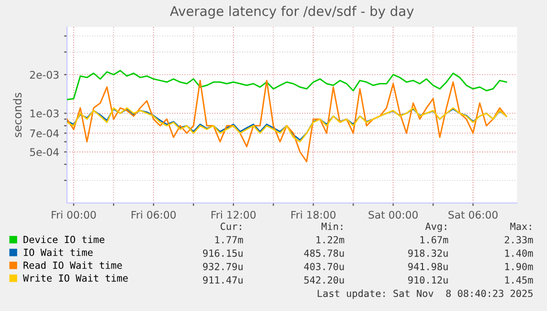 The height and width of the screenshot is (311, 547). What do you see at coordinates (223, 253) in the screenshot?
I see `text: 916.15u` at bounding box center [223, 253].